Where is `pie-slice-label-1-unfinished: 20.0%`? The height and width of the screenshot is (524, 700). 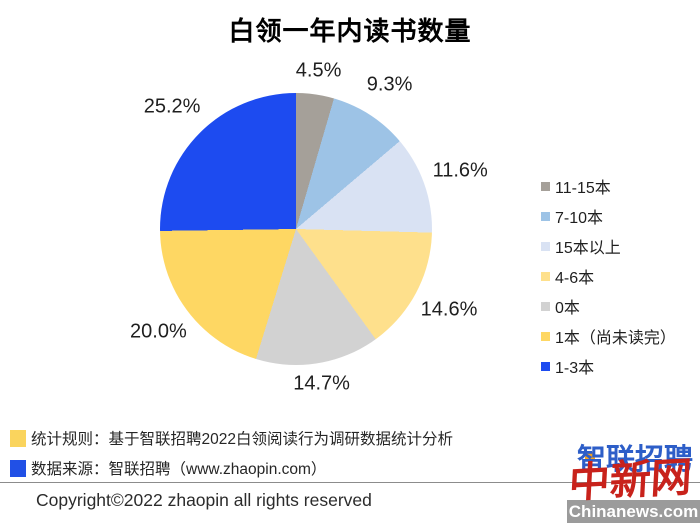 pie-slice-label-1-unfinished: 20.0% is located at coordinates (158, 331).